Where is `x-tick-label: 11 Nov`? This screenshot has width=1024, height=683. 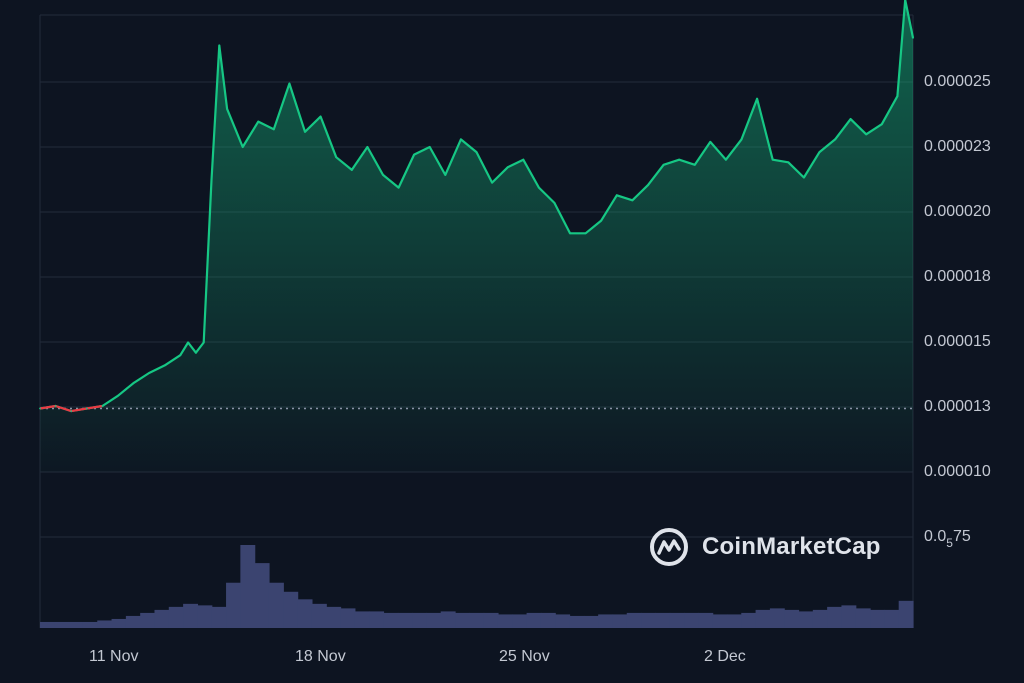 x-tick-label: 11 Nov is located at coordinates (114, 656).